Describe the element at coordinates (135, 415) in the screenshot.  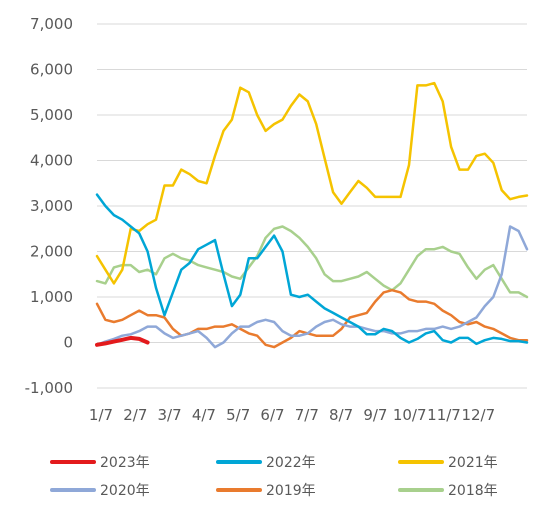
I see `x-tick-label: 2/7` at that location.